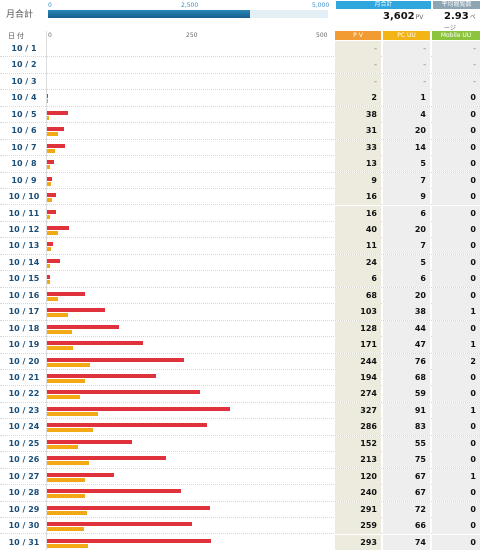 This screenshot has height=550, width=480. Describe the element at coordinates (240, 263) in the screenshot. I see `table-row: 10 / 14 24 5 0` at that location.